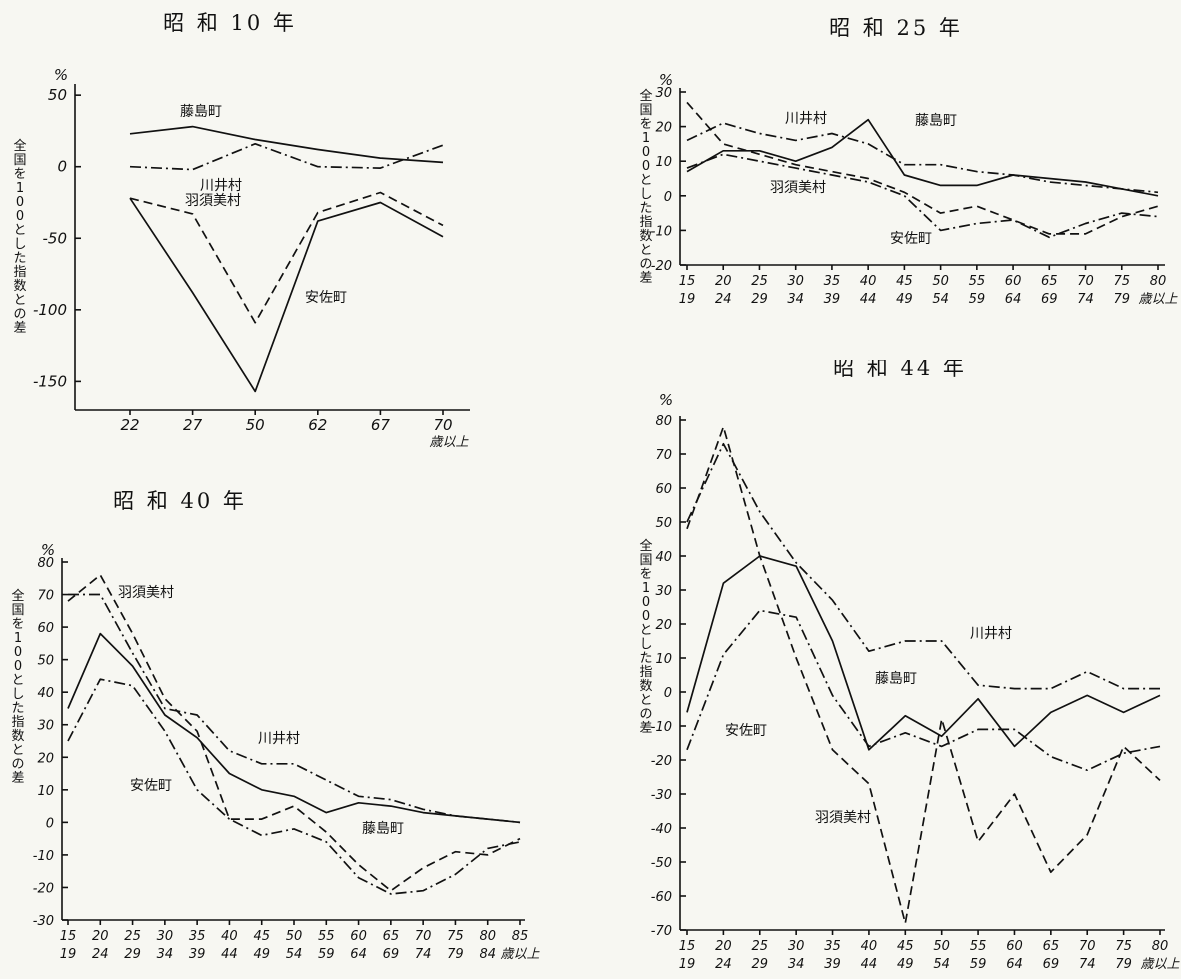  Describe the element at coordinates (1087, 946) in the screenshot. I see `x-tick-label: 70` at that location.